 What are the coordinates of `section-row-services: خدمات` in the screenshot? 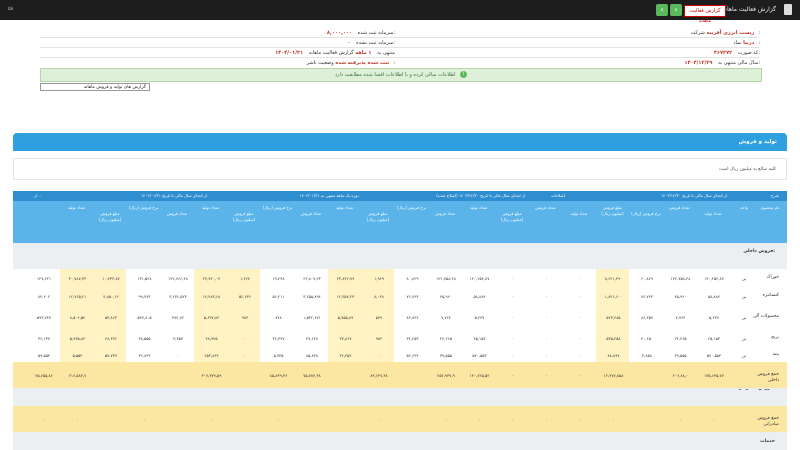 It's located at (400, 441).